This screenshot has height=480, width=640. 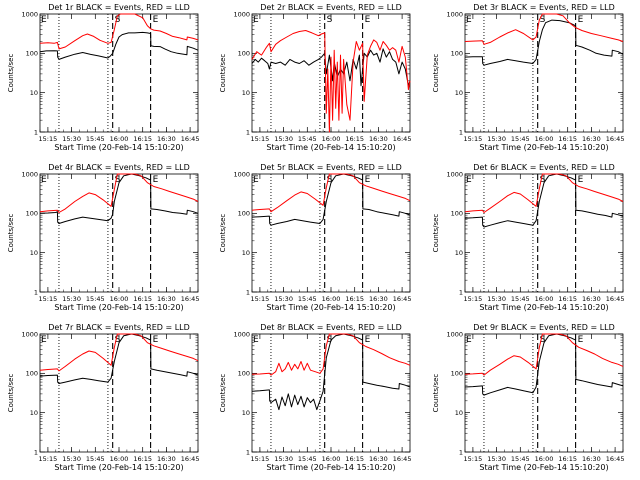 What do you see at coordinates (119, 7) in the screenshot?
I see `panel-title: Det 1r BLACK = Events, RED = LLD` at bounding box center [119, 7].